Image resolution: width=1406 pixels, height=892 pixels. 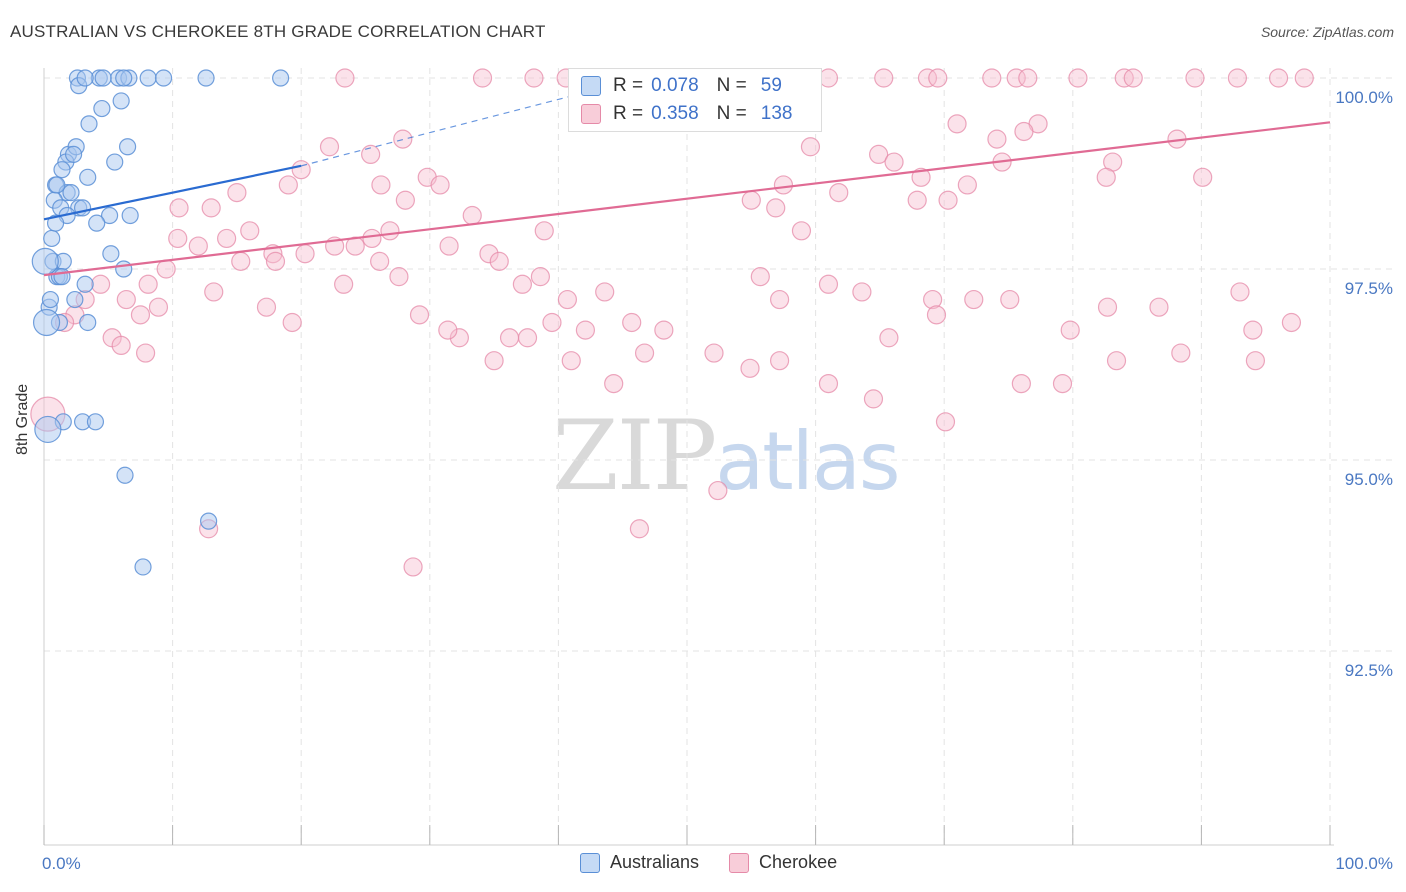 I want to click on legend-item-australians: Australians, so click(x=639, y=862).